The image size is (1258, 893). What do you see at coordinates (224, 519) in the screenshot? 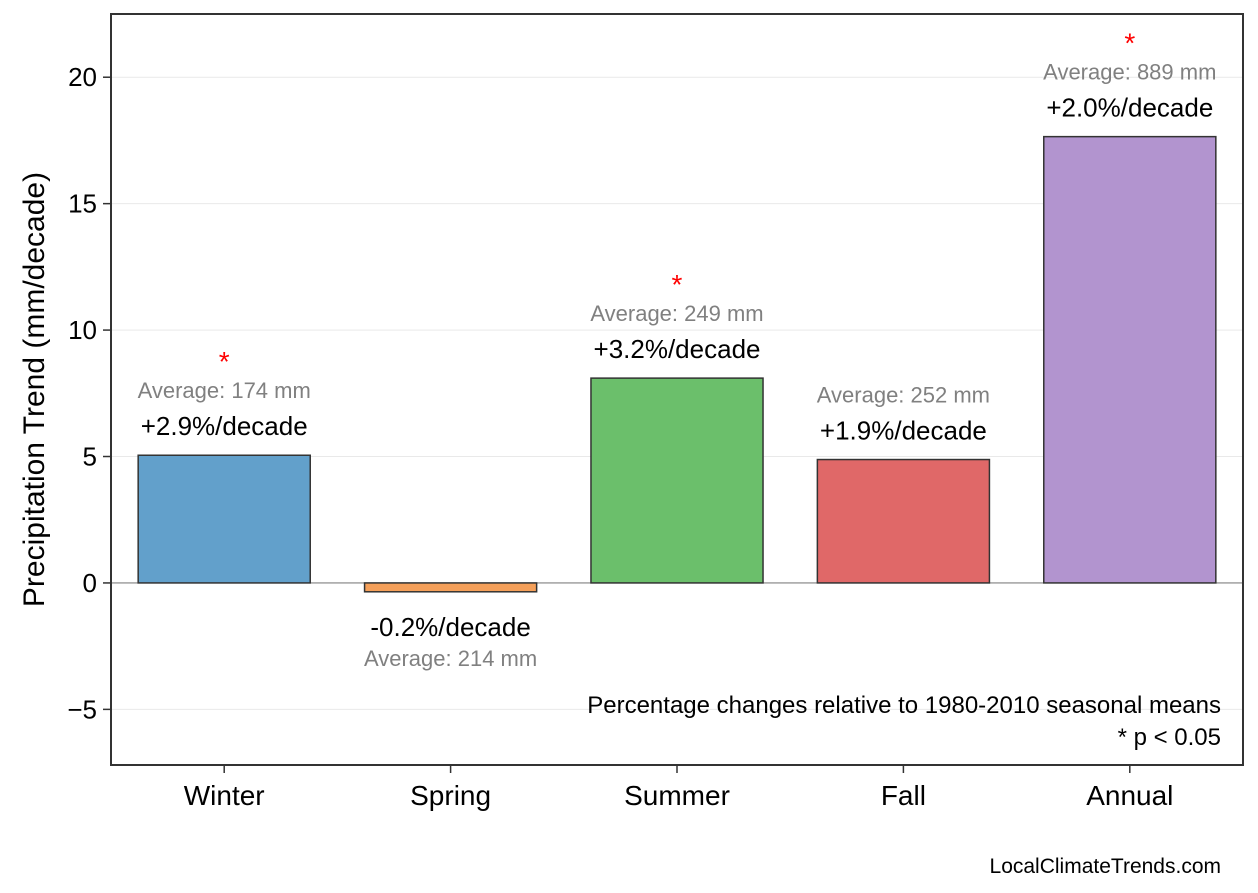
I see `bar-winter` at bounding box center [224, 519].